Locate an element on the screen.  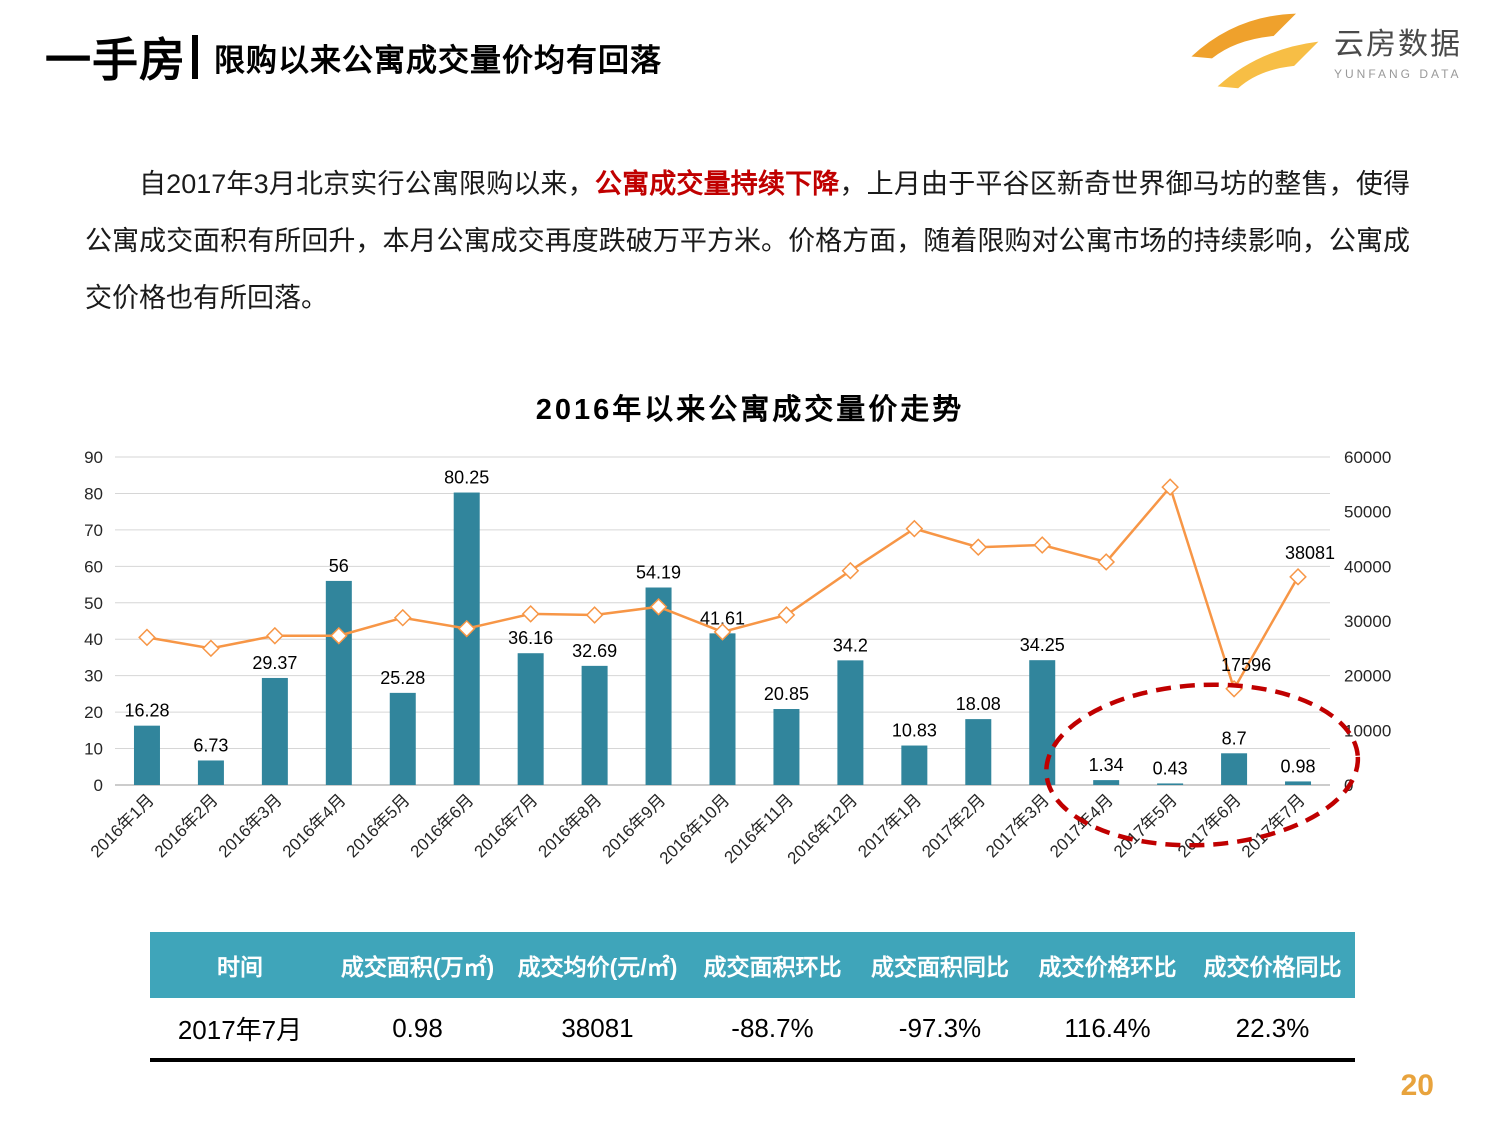
logo-swoosh-icon is located at coordinates (1255, 51).